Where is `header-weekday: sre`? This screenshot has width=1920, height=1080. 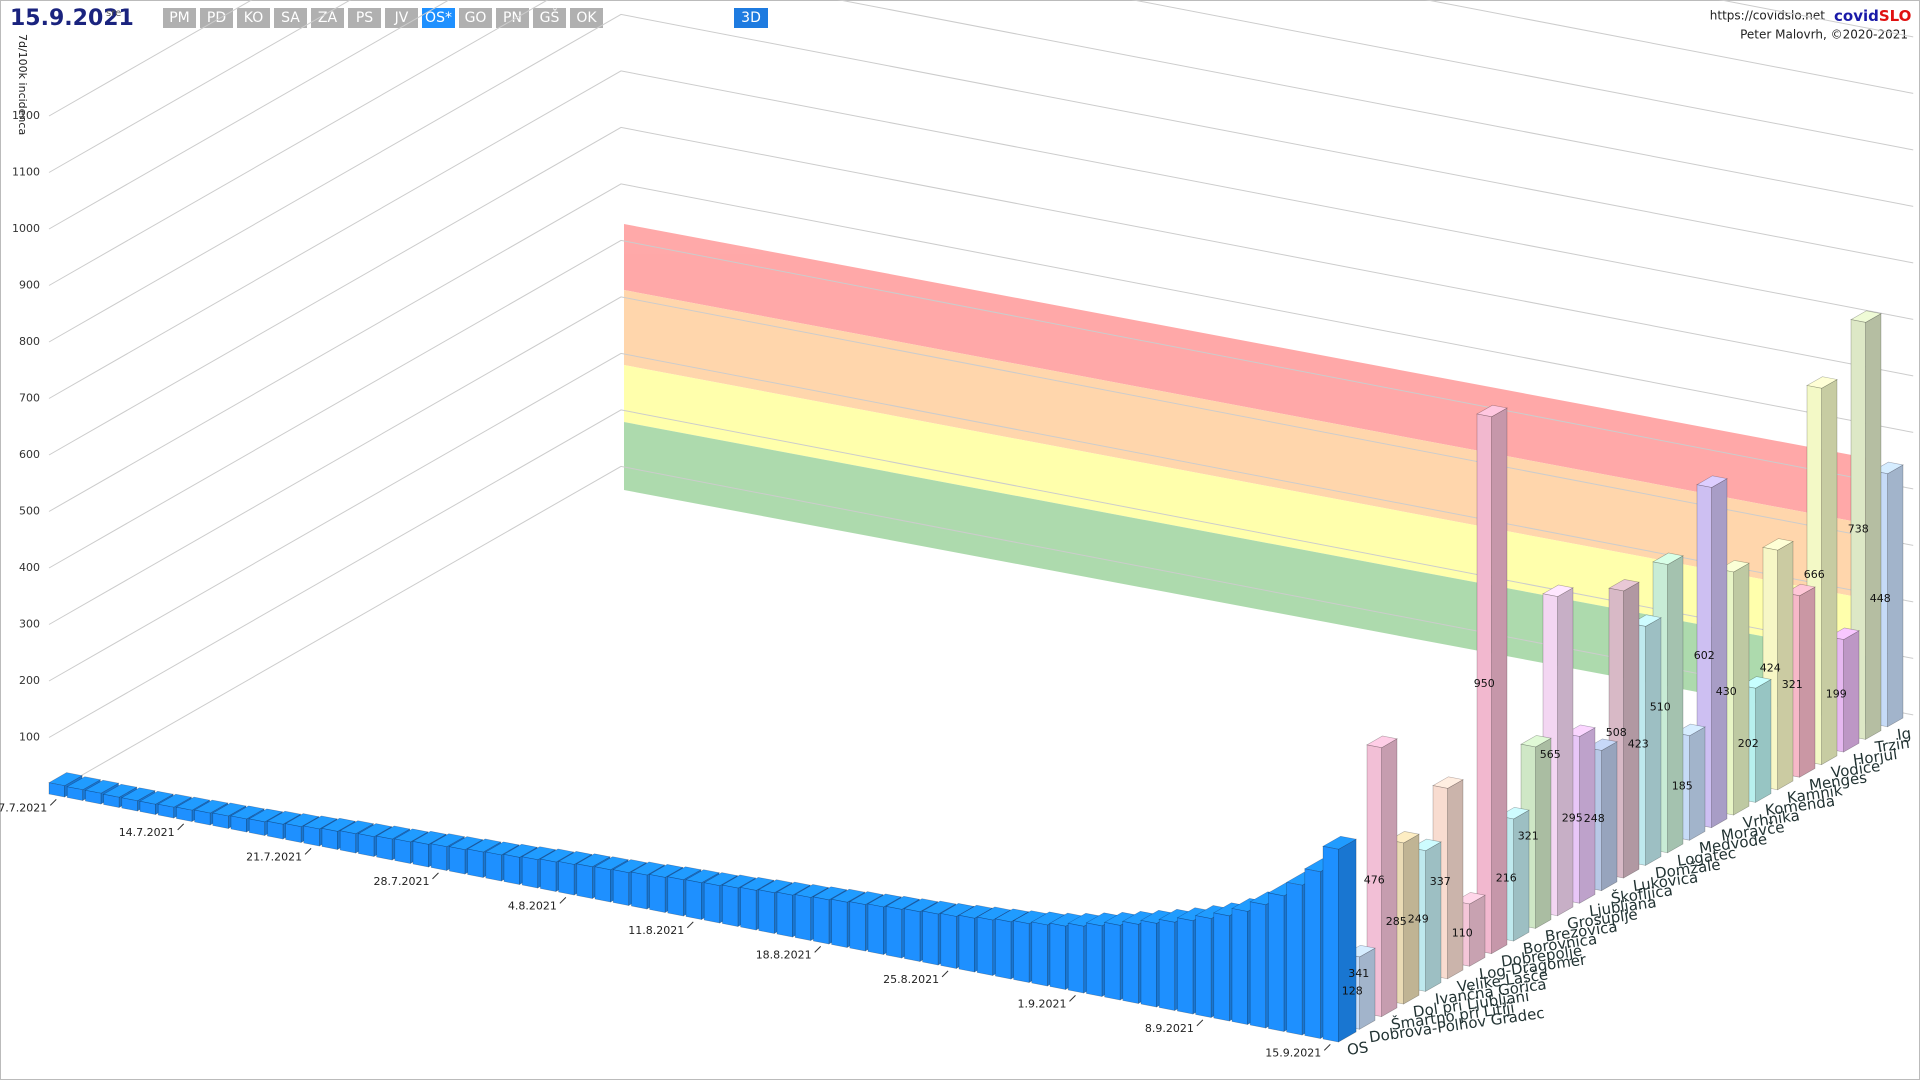
header-weekday: sre is located at coordinates (113, 13).